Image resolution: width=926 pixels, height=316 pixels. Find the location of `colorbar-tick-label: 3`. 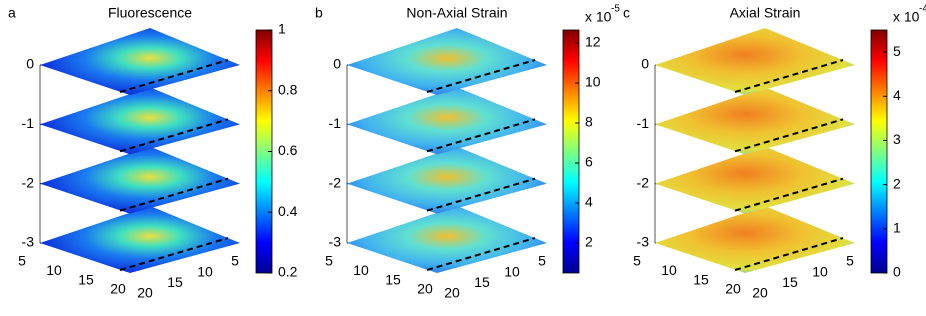

colorbar-tick-label: 3 is located at coordinates (897, 139).